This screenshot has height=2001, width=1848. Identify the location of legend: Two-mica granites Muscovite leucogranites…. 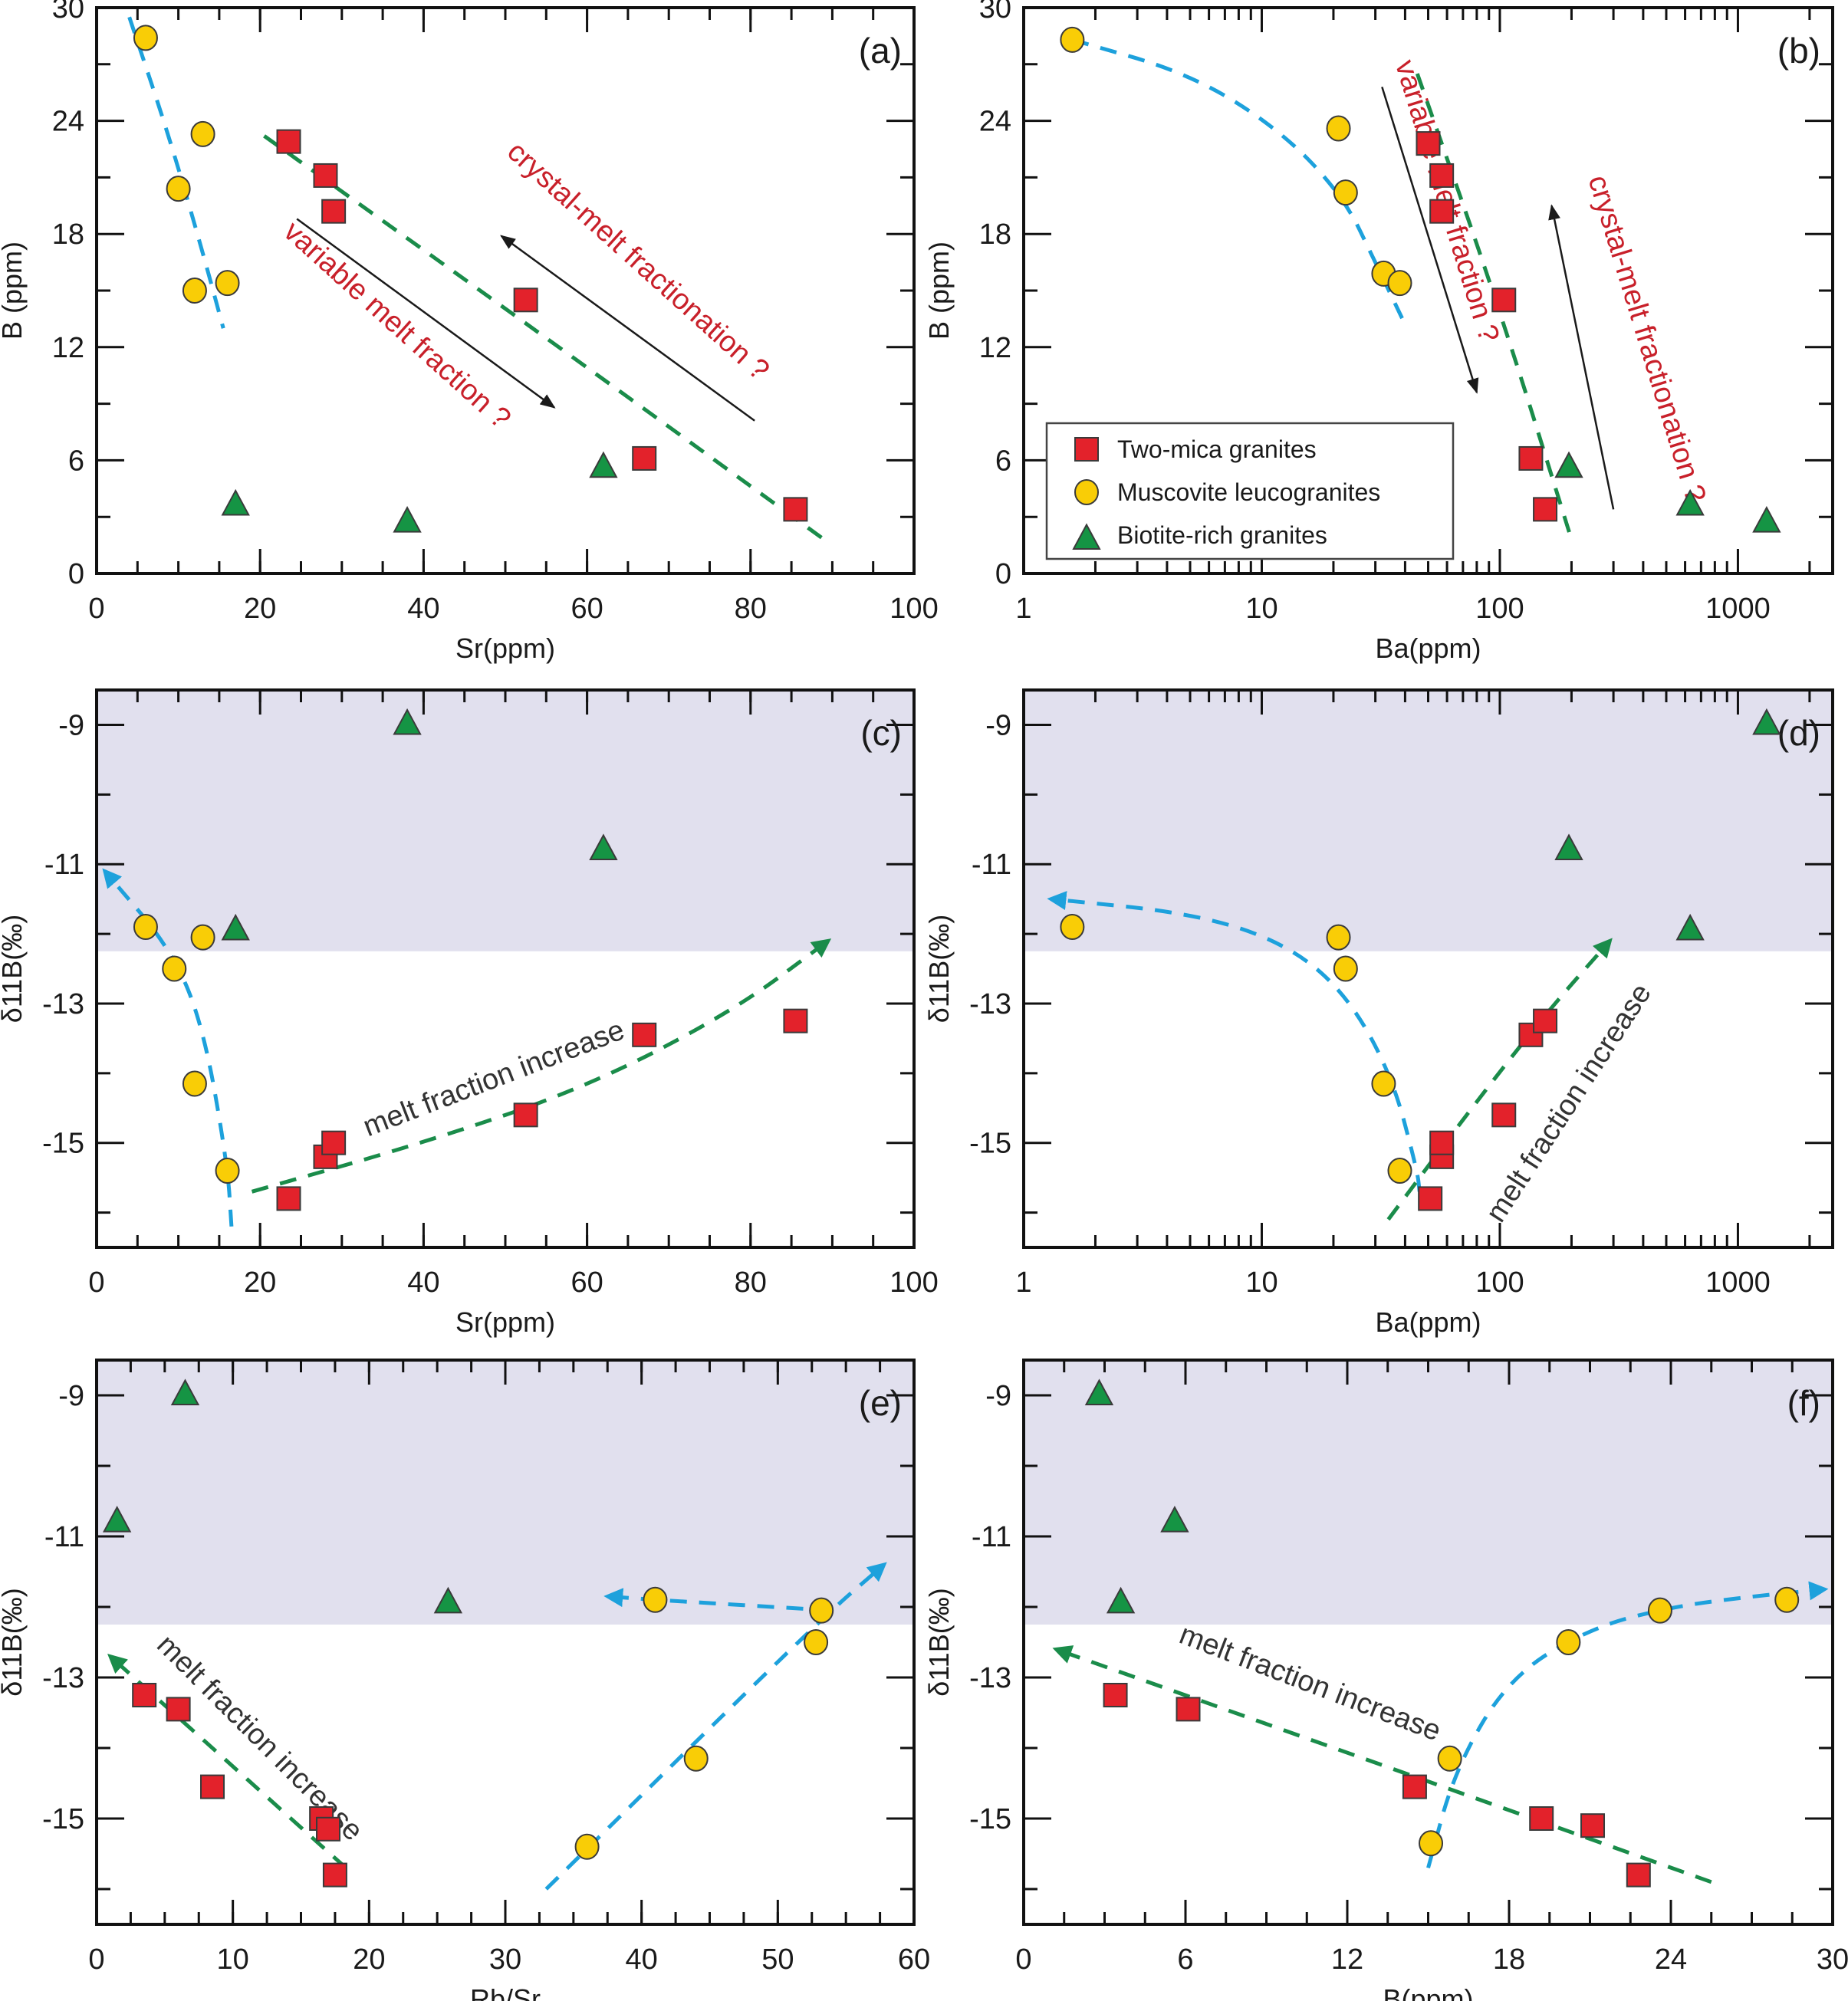
(1250, 491).